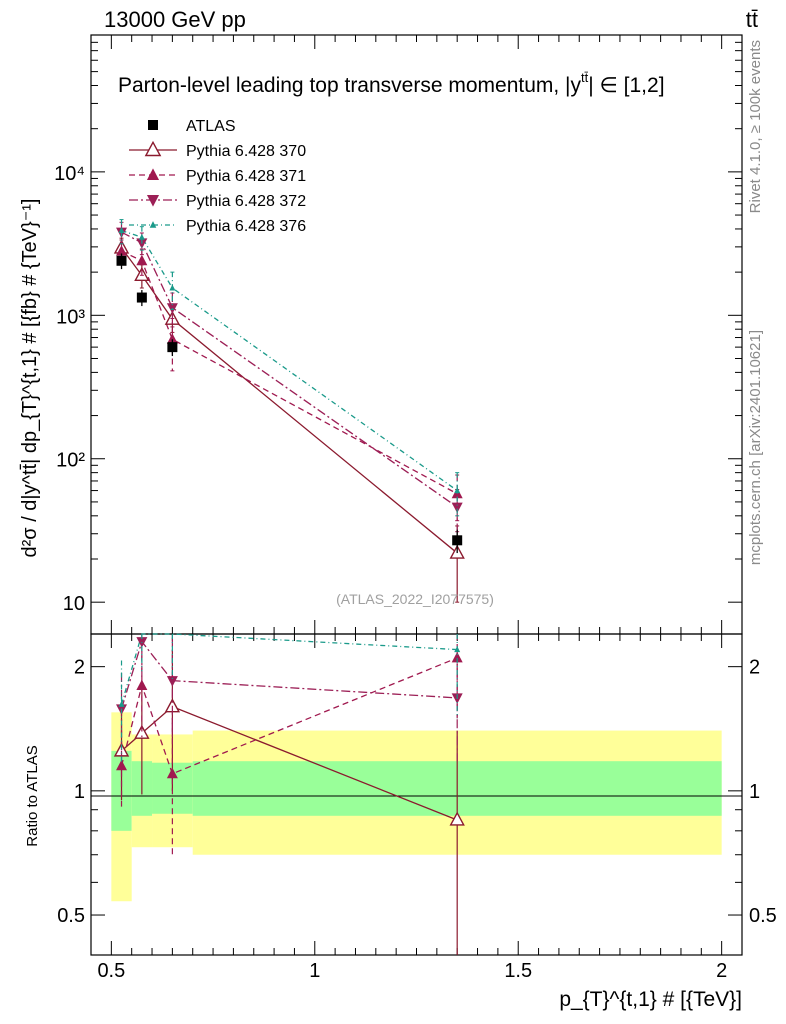 Image resolution: width=786 pixels, height=1024 pixels. Describe the element at coordinates (754, 668) in the screenshot. I see `y-tick-label-ratio-right: 2` at that location.